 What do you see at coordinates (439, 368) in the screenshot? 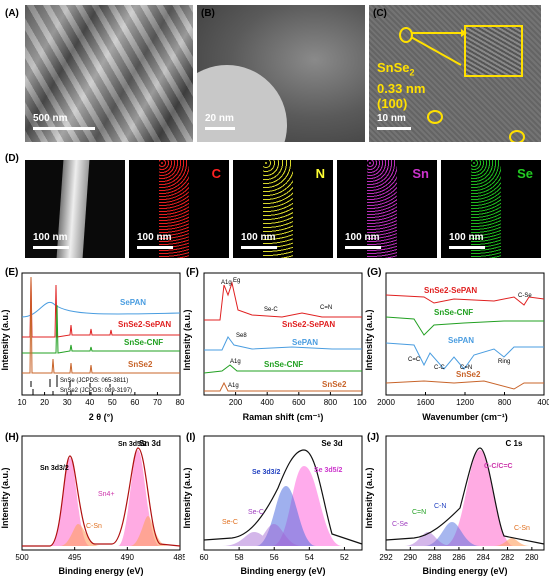
I see `peak-c-c: C-C` at bounding box center [439, 368].